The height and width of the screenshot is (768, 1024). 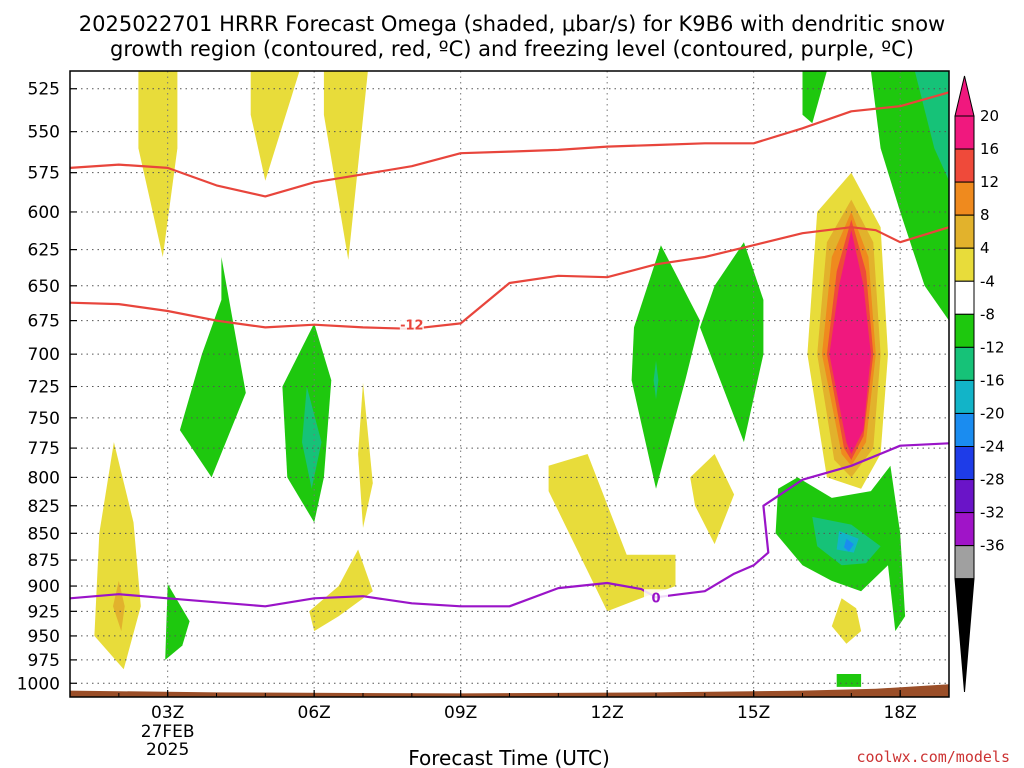 I want to click on colorbar-top-arrow, so click(x=964, y=96).